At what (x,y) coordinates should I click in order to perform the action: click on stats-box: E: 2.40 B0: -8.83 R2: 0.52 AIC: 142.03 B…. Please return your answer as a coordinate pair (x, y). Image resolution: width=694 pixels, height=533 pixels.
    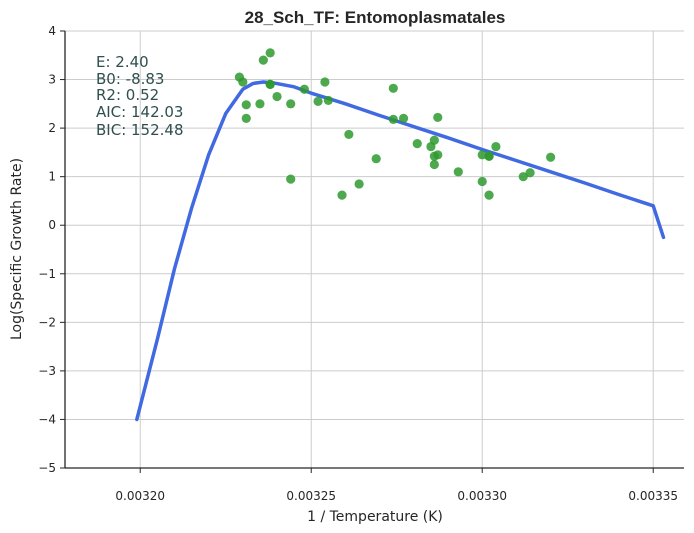
    Looking at the image, I should click on (140, 96).